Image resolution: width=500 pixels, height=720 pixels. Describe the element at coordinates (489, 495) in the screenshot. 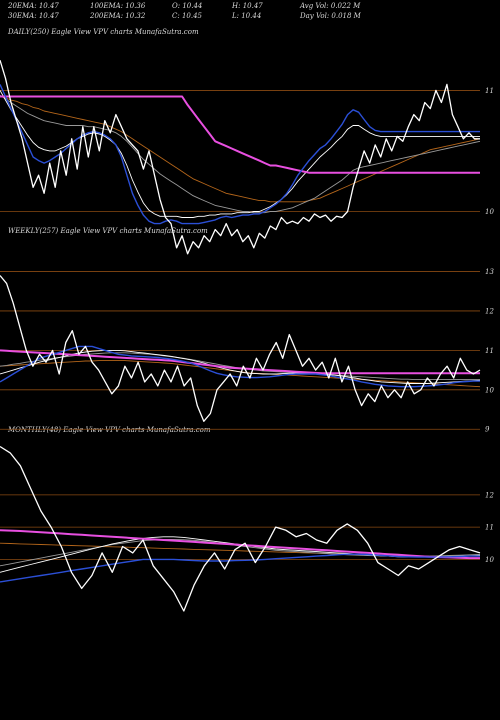

I see `monthly-tick-label-12: 12` at that location.